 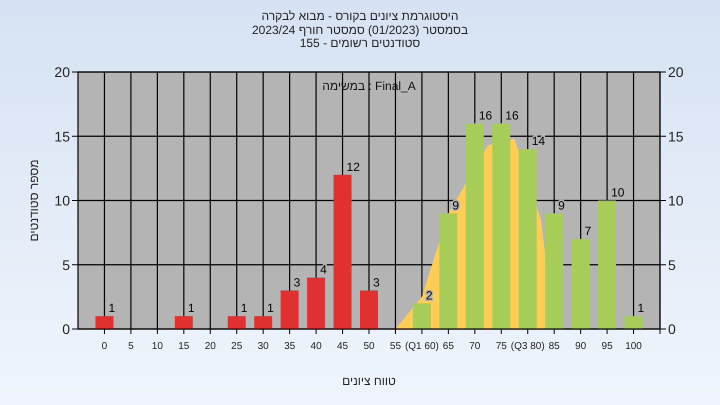 I want to click on x-tick-label: 45, so click(x=342, y=346).